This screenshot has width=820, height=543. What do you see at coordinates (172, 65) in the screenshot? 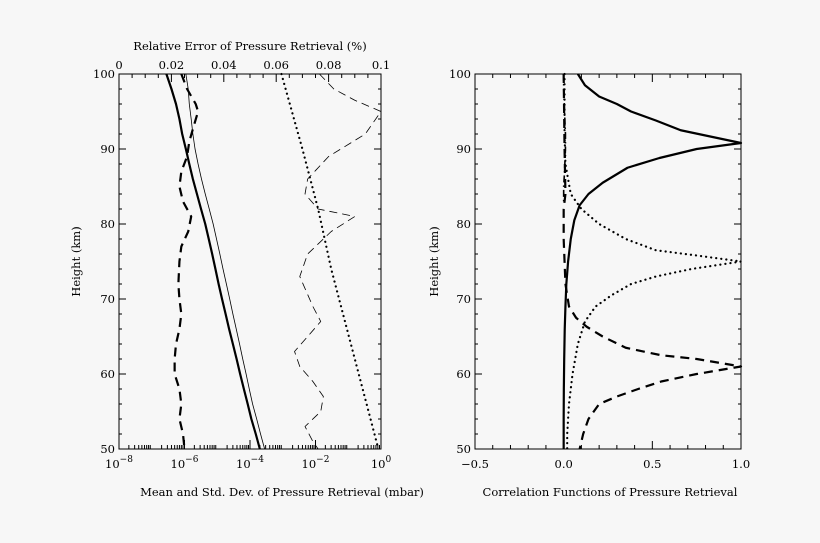
I see `top-x-tick-label: 0.02` at bounding box center [172, 65].